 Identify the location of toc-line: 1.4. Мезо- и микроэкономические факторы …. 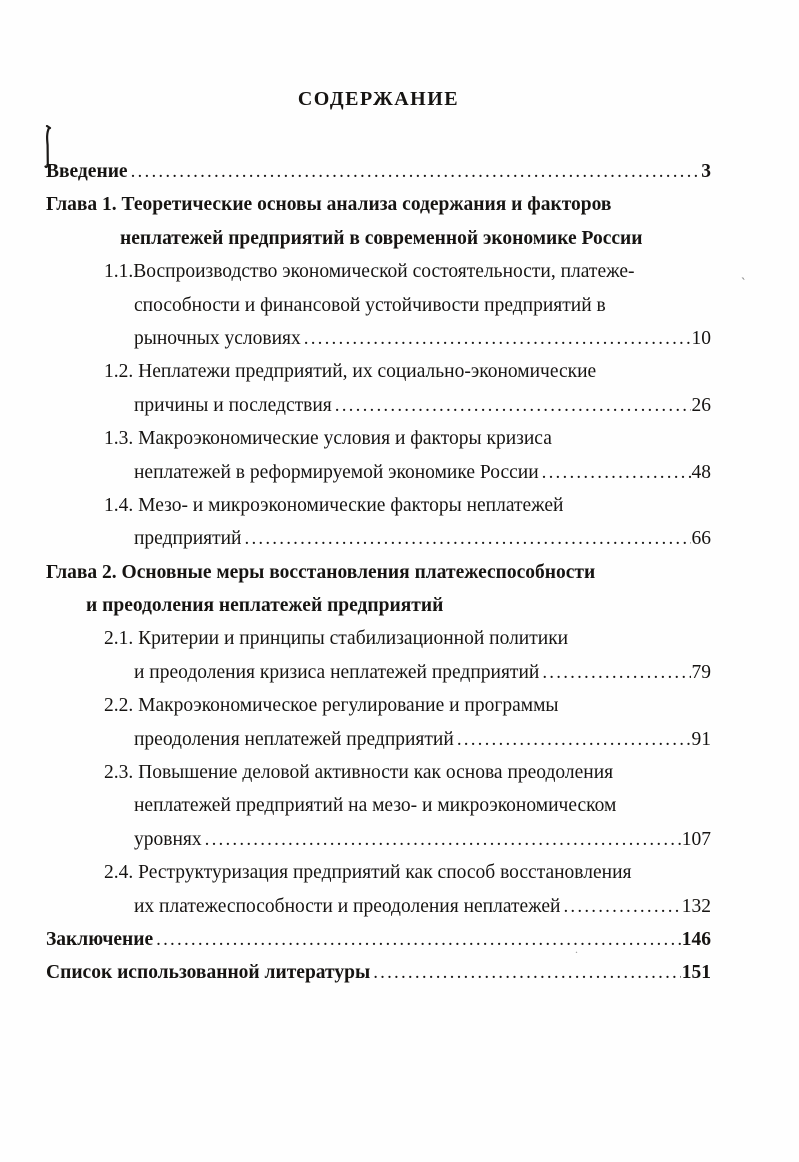
(378, 505).